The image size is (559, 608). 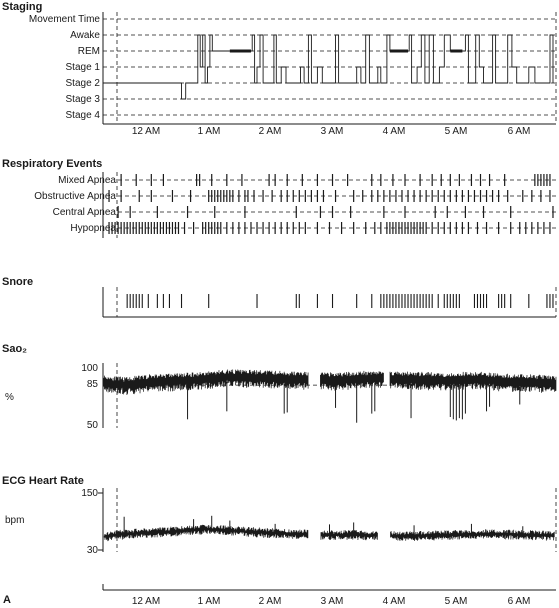 What do you see at coordinates (89, 368) in the screenshot?
I see `sao2-tick-100: 100` at bounding box center [89, 368].